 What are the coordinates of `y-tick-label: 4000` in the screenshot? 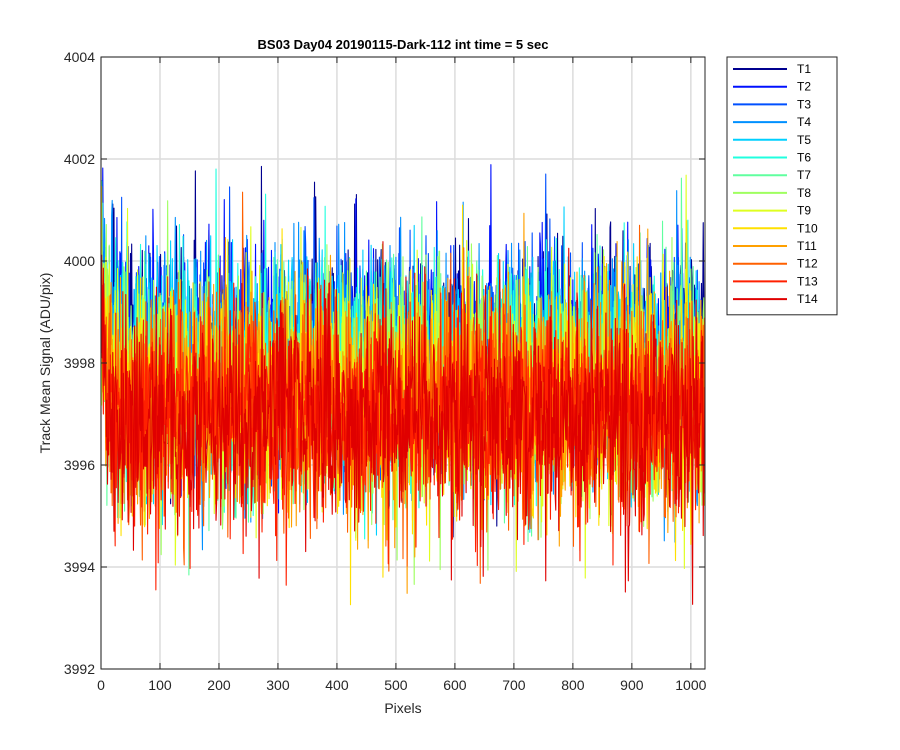 It's located at (79, 261).